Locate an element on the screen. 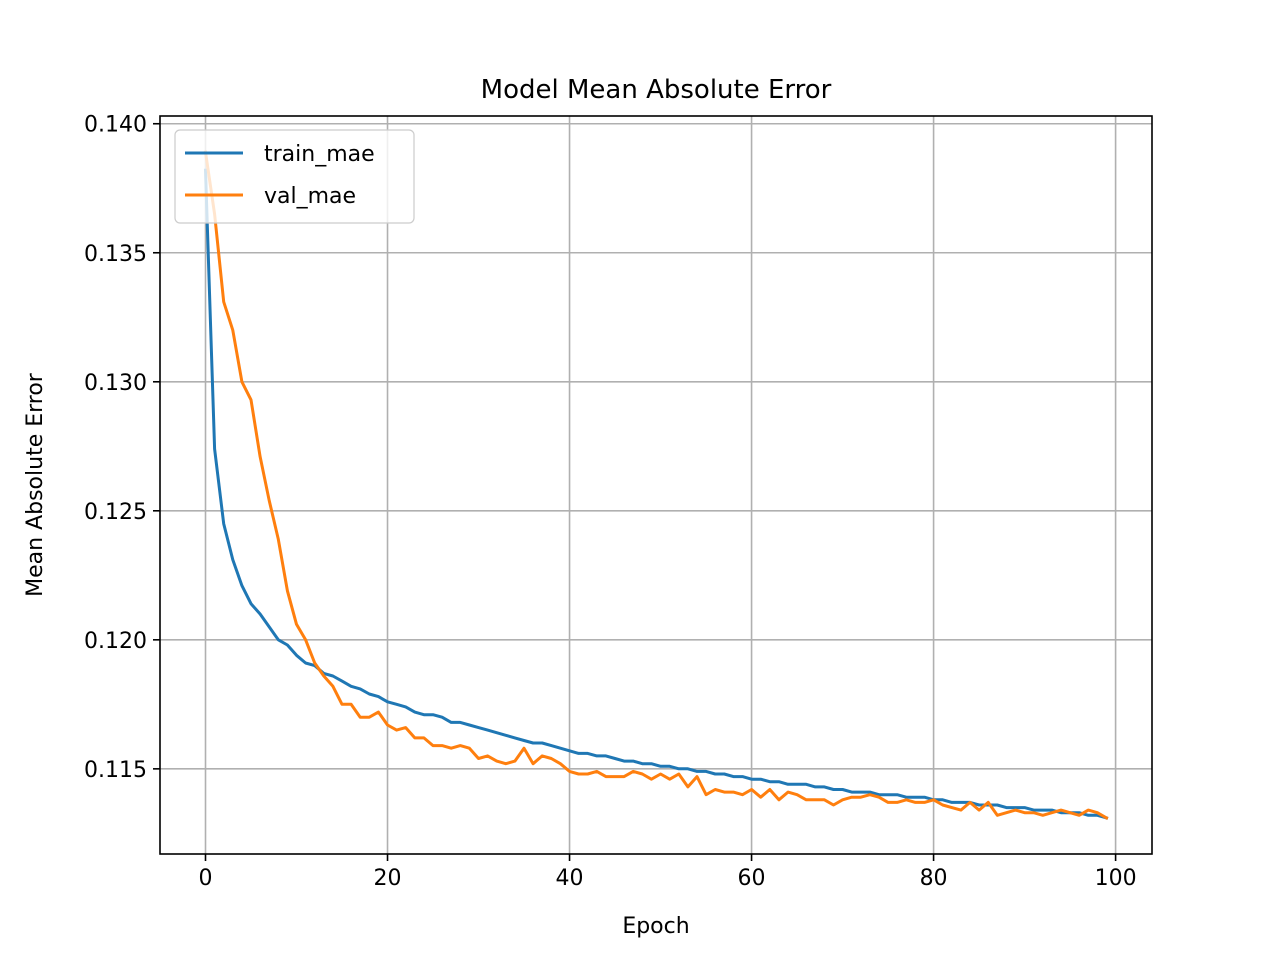  x-tick-label: 60 is located at coordinates (752, 878).